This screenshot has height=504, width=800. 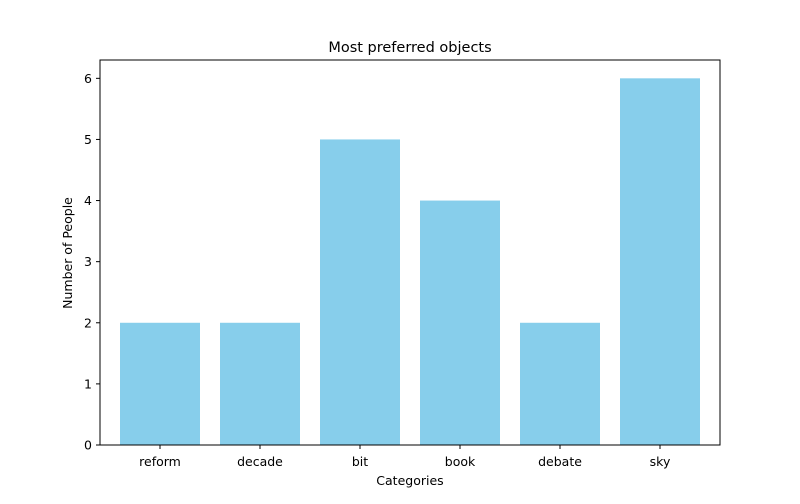 What do you see at coordinates (409, 48) in the screenshot?
I see `chart-title: Most preferred objects` at bounding box center [409, 48].